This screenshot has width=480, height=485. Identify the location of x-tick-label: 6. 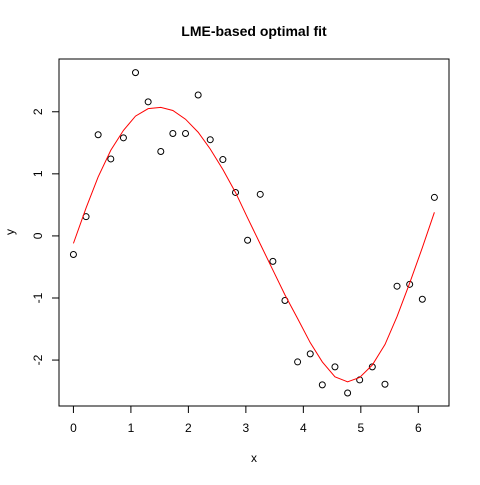
(418, 428).